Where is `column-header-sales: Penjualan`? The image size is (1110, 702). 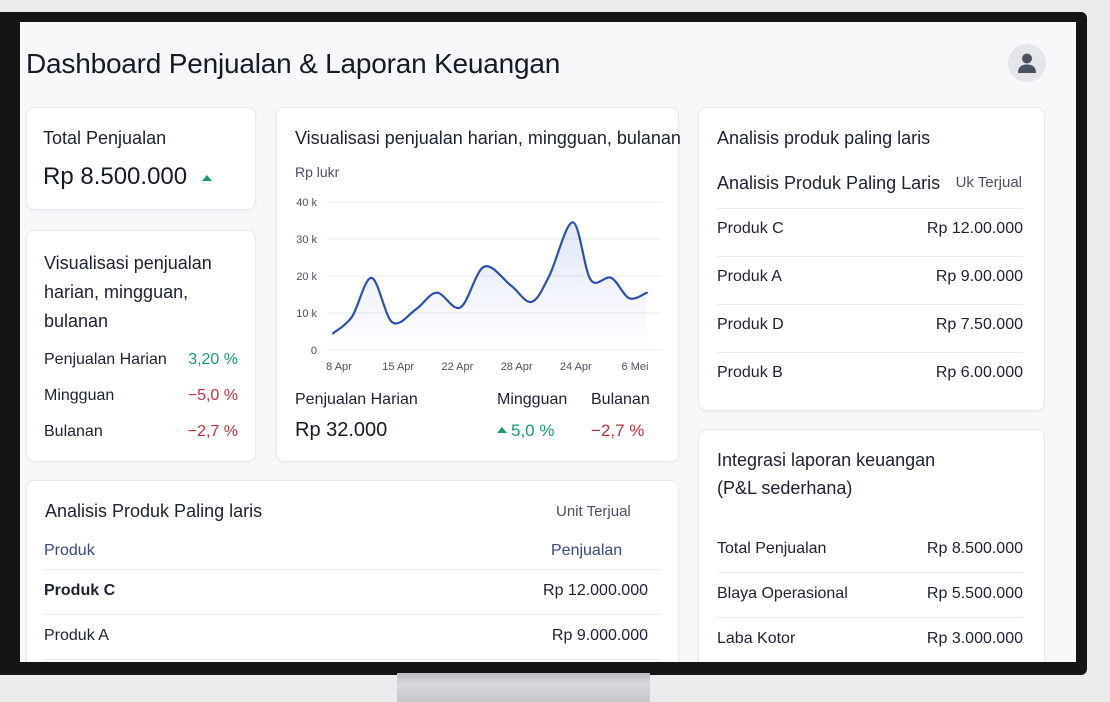
column-header-sales: Penjualan is located at coordinates (587, 550).